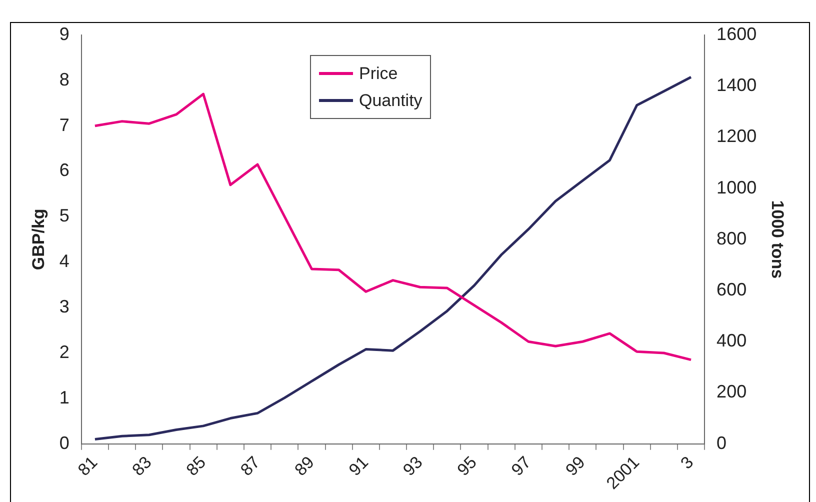 This screenshot has width=816, height=502. What do you see at coordinates (736, 187) in the screenshot?
I see `y2-tick-label: 1000` at bounding box center [736, 187].